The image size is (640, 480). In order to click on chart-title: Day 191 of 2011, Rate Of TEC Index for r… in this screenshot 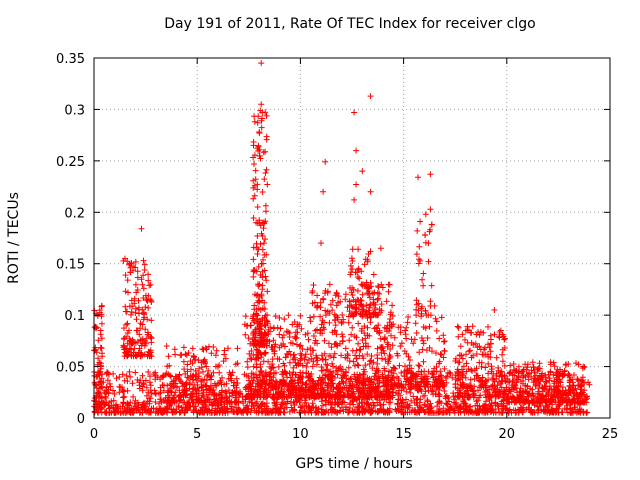, I will do `click(350, 24)`.